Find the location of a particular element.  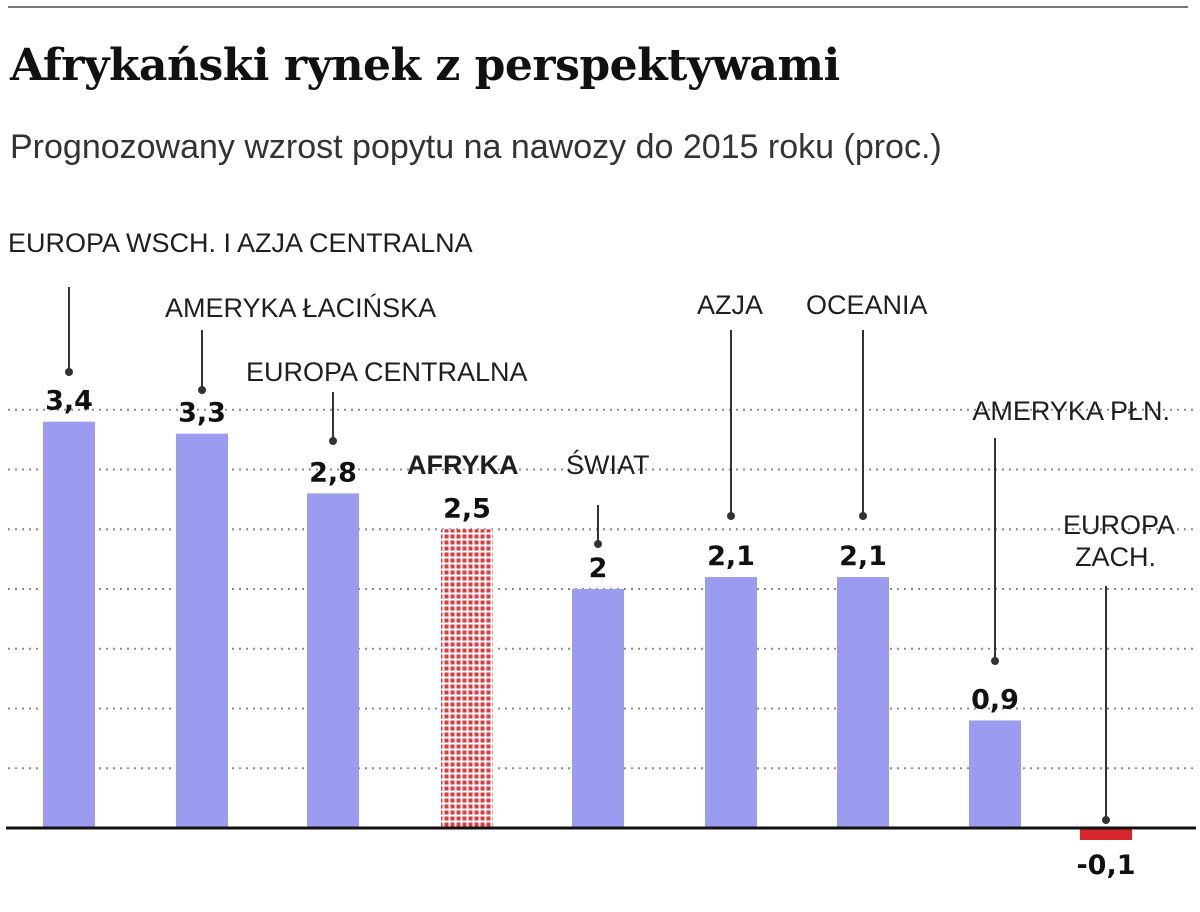

category-label-azja: AZJA is located at coordinates (730, 305).